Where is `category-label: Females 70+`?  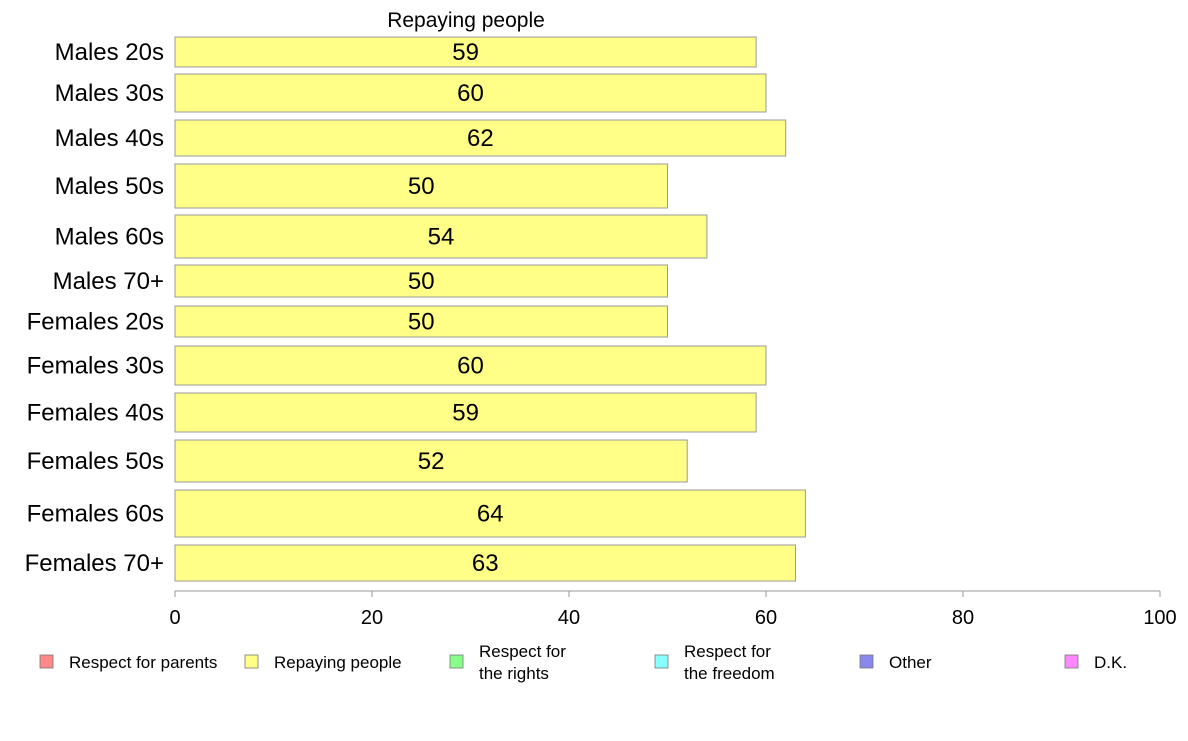 category-label: Females 70+ is located at coordinates (94, 563).